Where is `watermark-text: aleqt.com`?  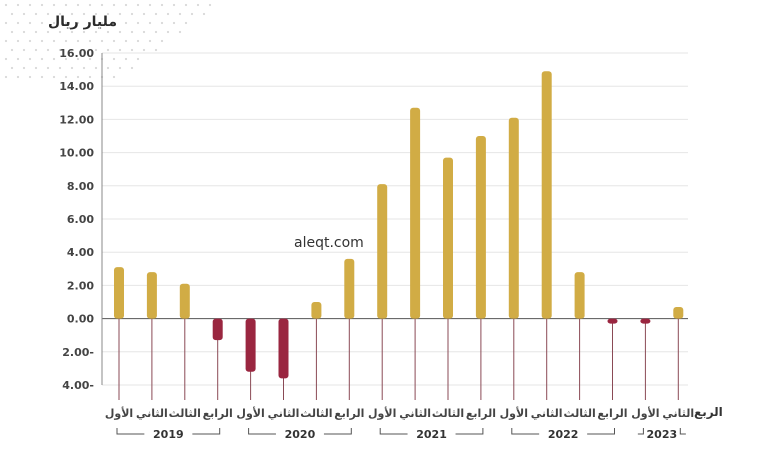 watermark-text: aleqt.com is located at coordinates (329, 243).